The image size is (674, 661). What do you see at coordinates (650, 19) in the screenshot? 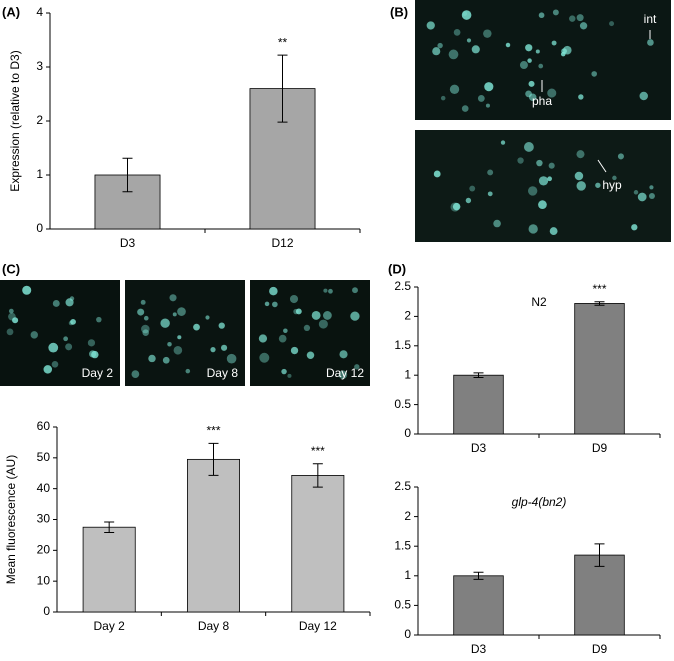
I see `micro-label: int` at bounding box center [650, 19].